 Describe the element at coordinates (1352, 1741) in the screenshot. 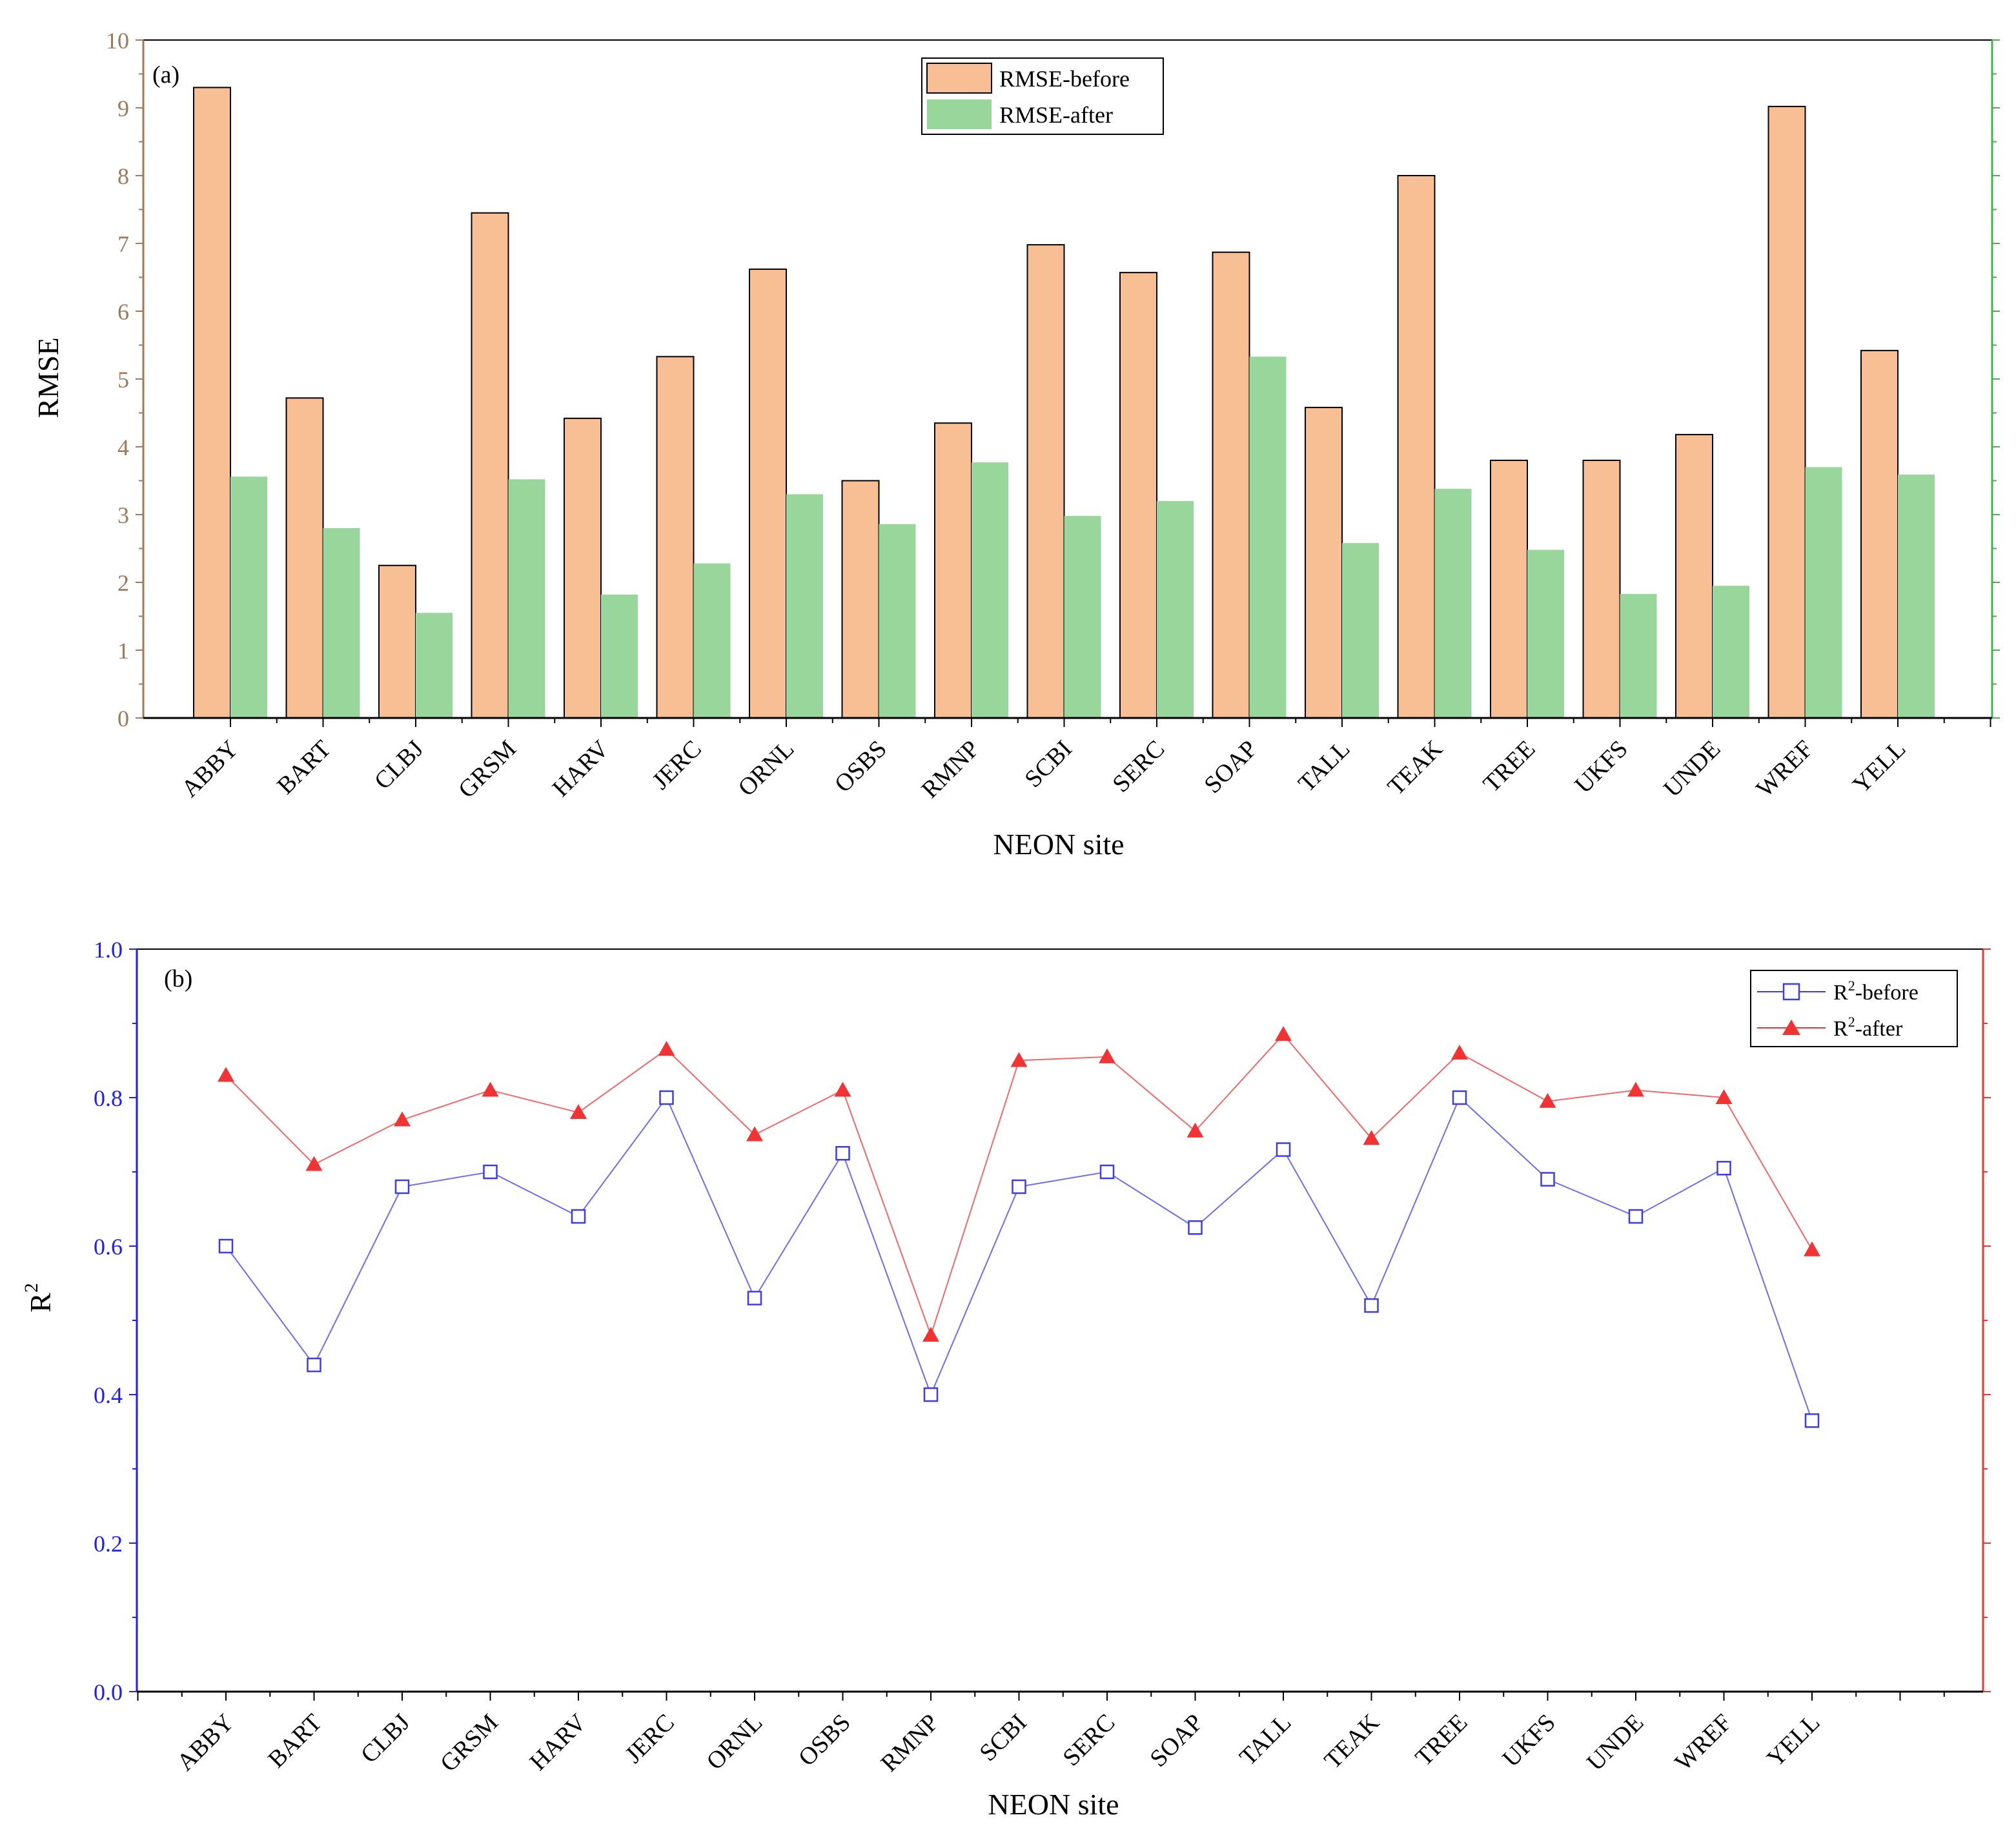

I see `r2-x-tick-label-teak: TEAK` at that location.